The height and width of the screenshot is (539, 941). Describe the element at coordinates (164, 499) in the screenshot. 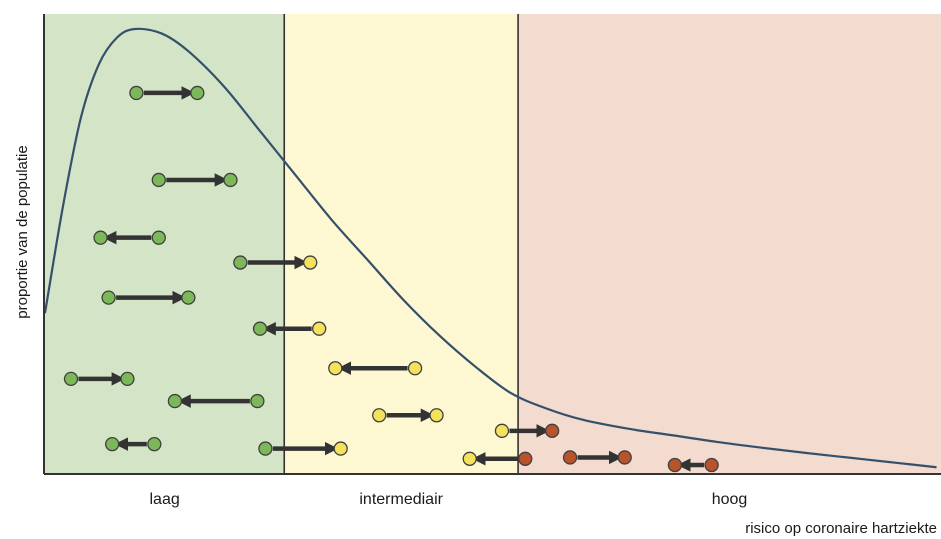

I see `zone-label-low: laag` at that location.